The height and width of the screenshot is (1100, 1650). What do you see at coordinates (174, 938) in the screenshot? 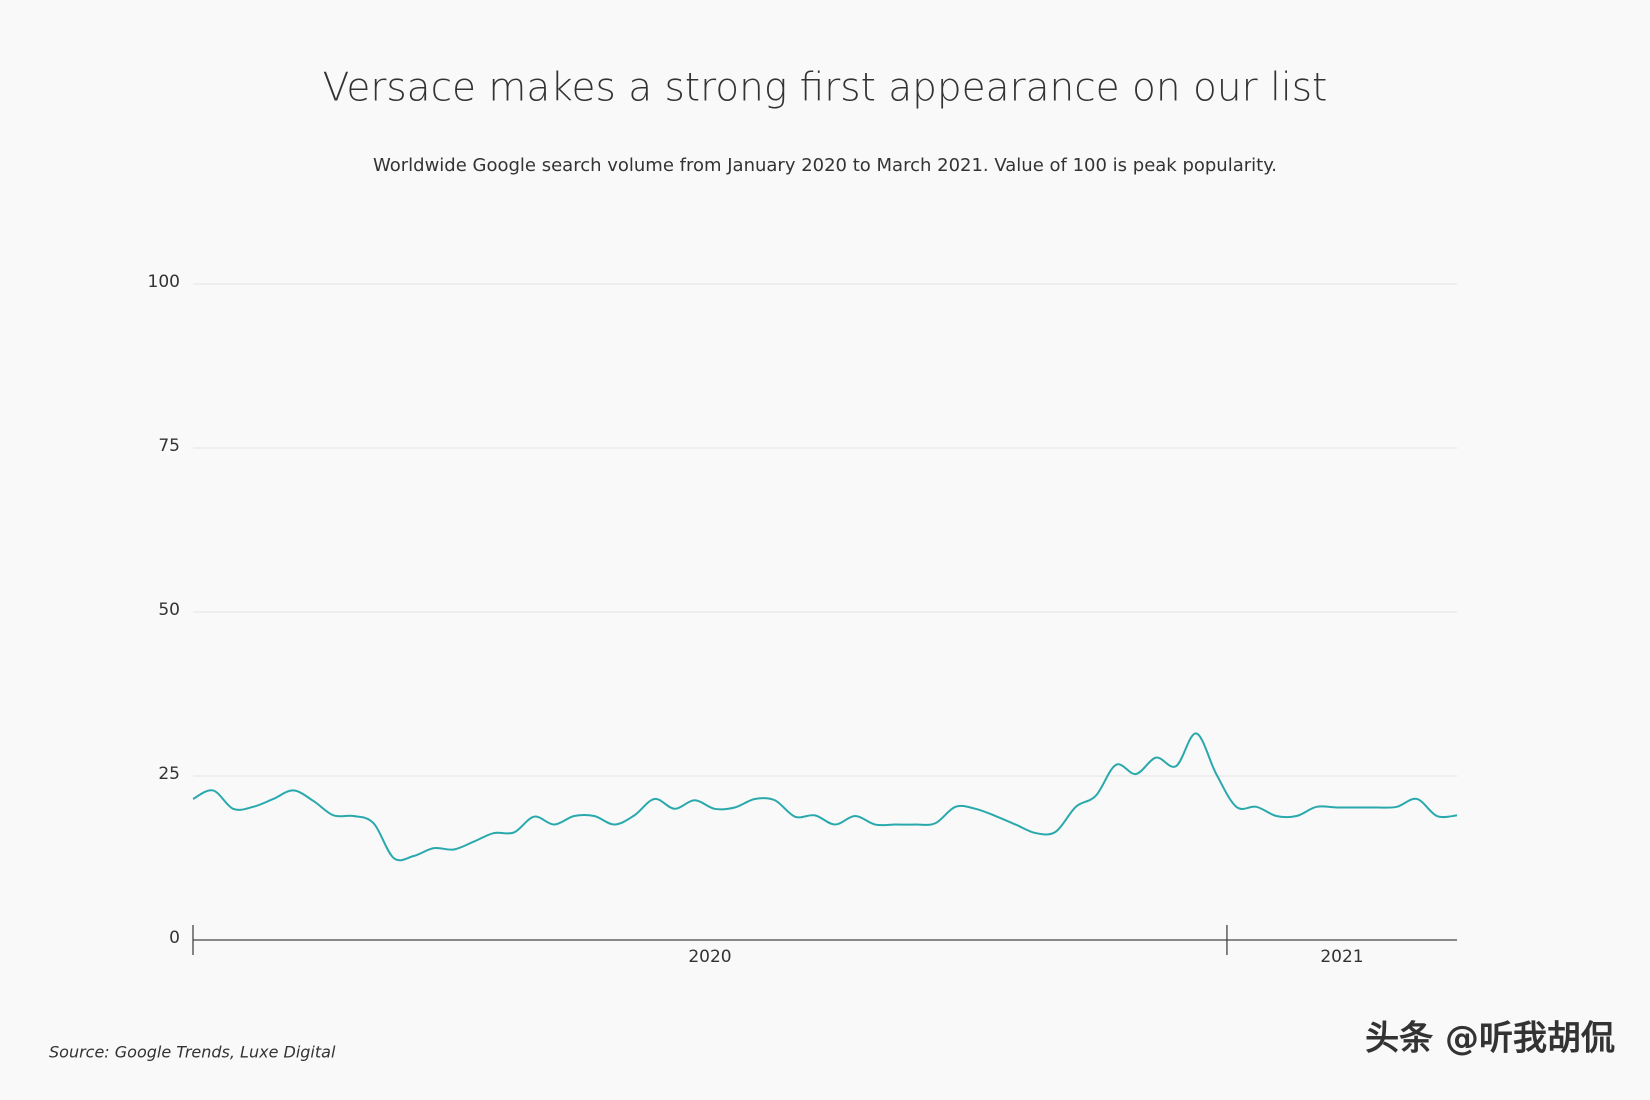
I see `y-tick-label: 0` at bounding box center [174, 938].